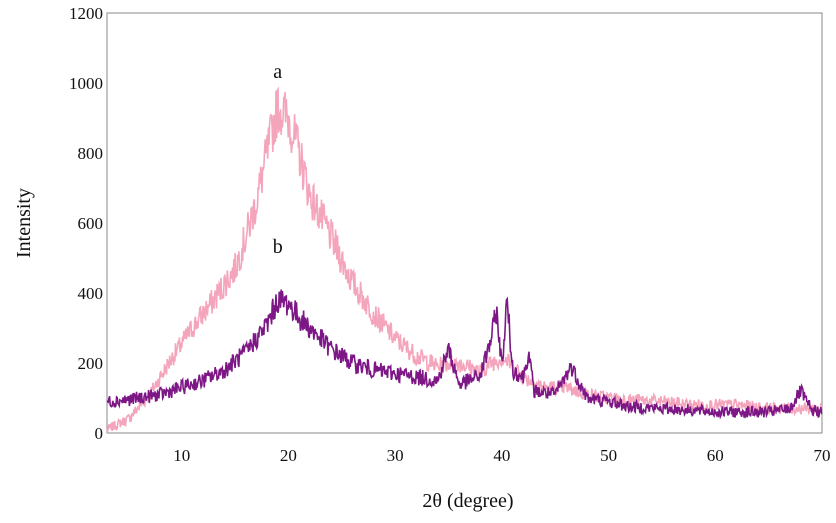 The image size is (836, 523). I want to click on y-axis-ticks: 0 200 400 600 800 1000 1200, so click(86, 223).